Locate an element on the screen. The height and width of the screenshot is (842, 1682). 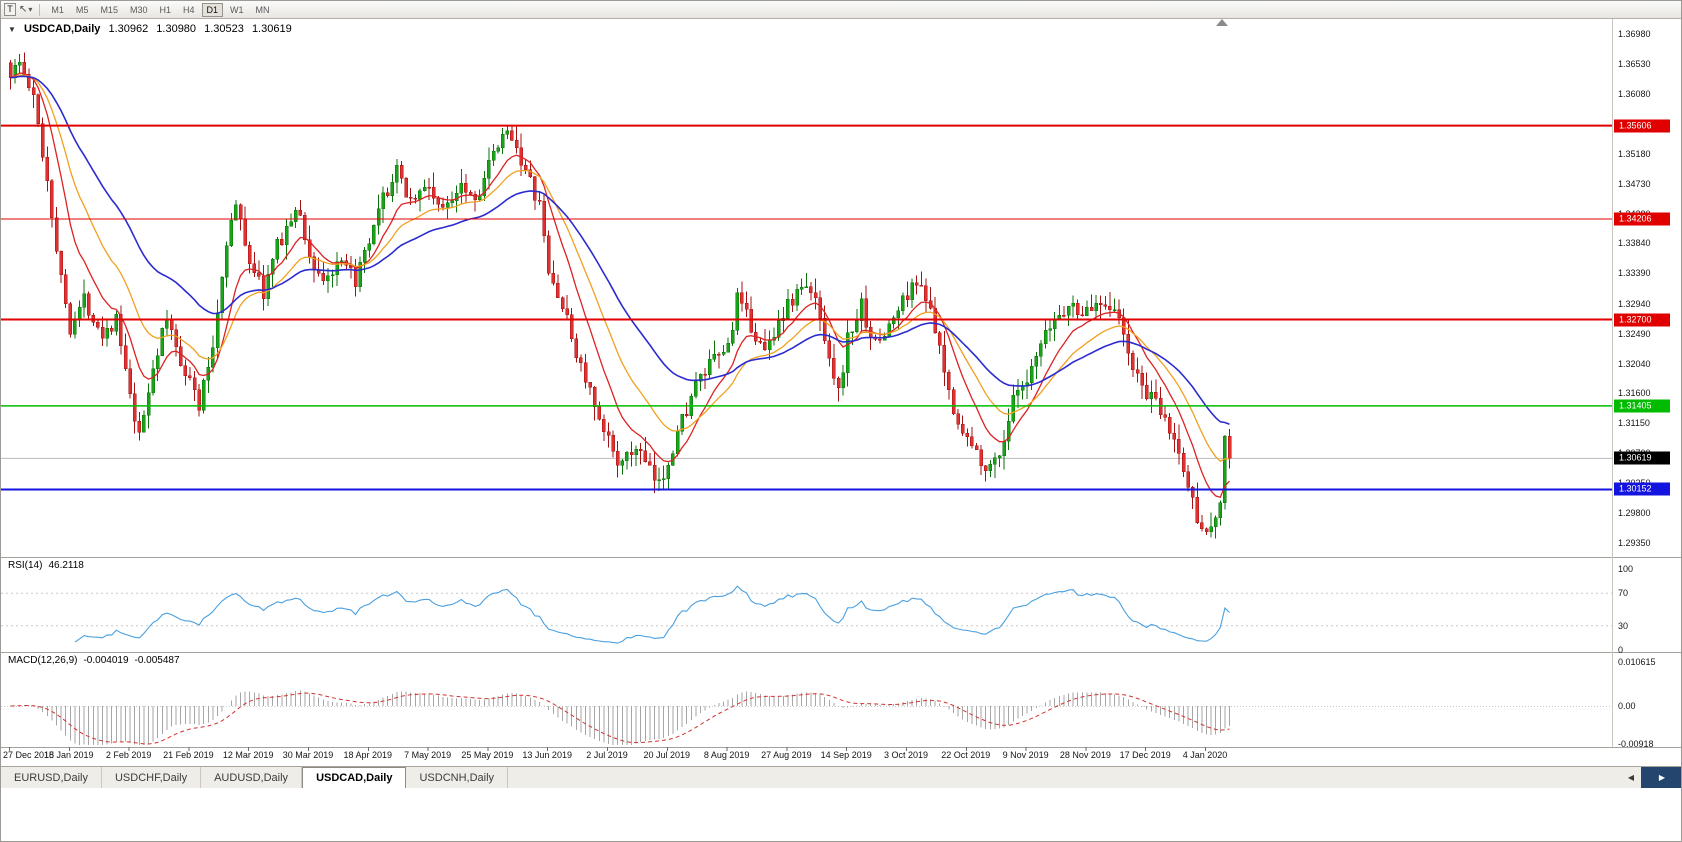
timeframe-button-w1: W1 is located at coordinates (237, 9).